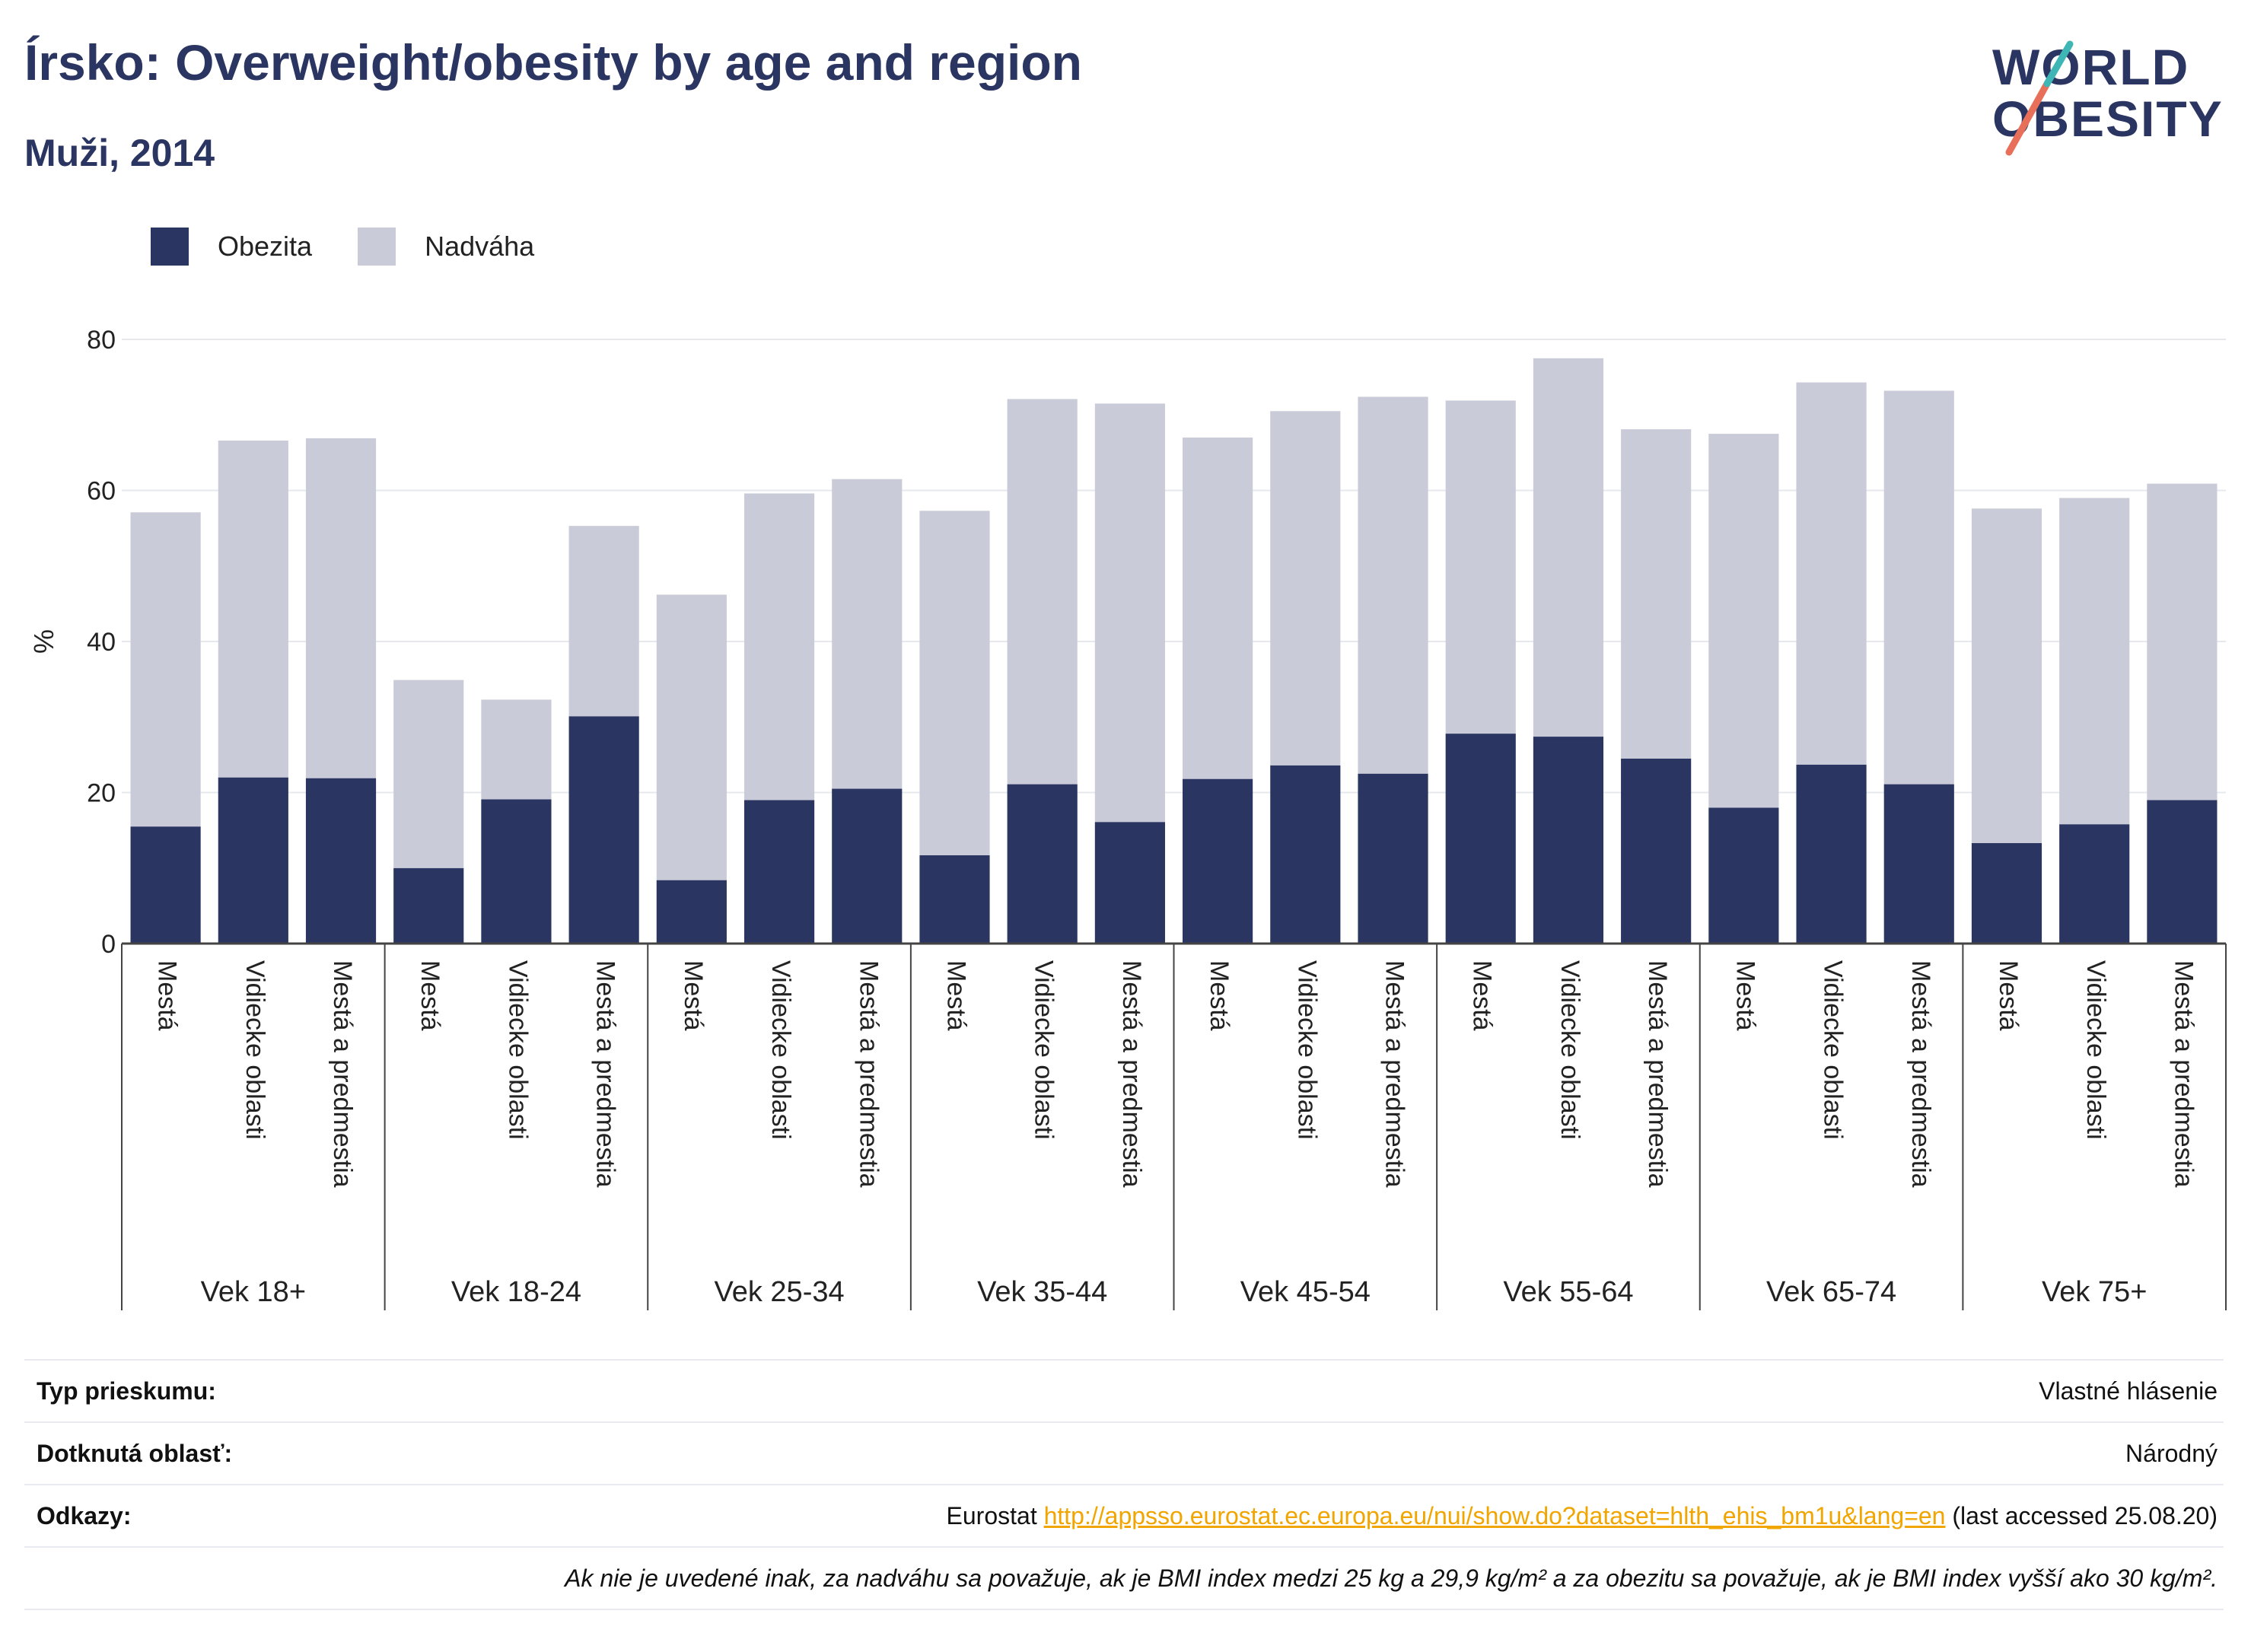  What do you see at coordinates (108, 944) in the screenshot?
I see `y-tick-label: 0` at bounding box center [108, 944].